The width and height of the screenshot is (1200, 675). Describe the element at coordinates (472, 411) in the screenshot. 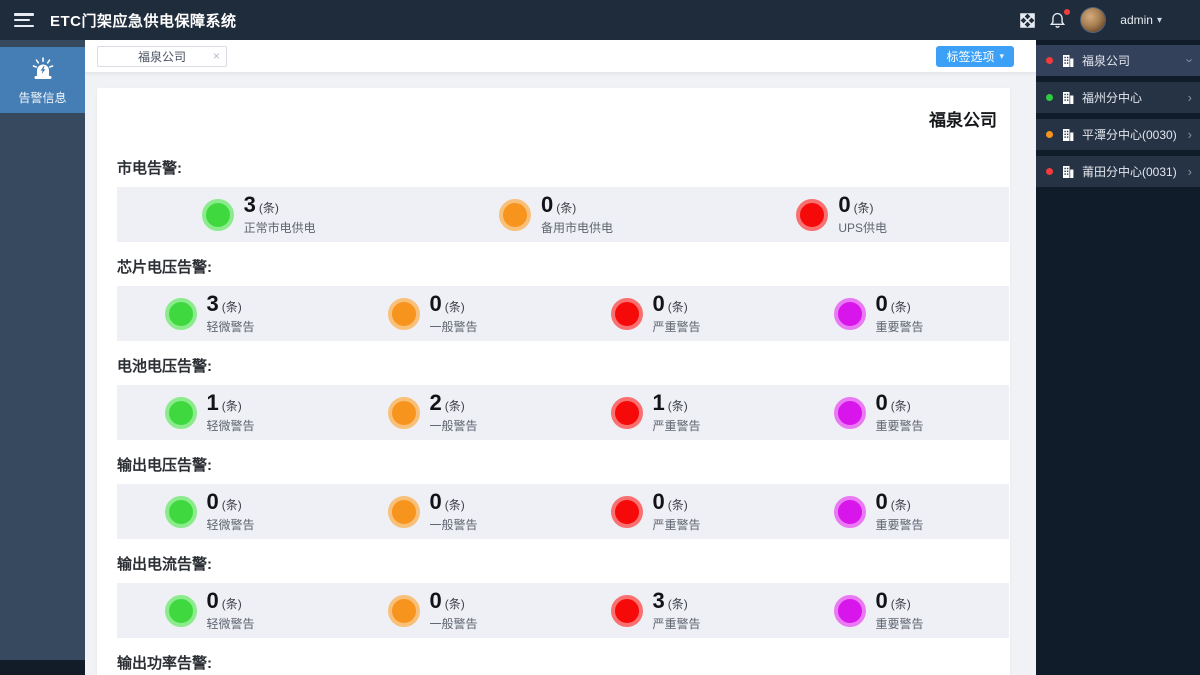

I see `indicator-text: 2 (条) 一般警告` at that location.